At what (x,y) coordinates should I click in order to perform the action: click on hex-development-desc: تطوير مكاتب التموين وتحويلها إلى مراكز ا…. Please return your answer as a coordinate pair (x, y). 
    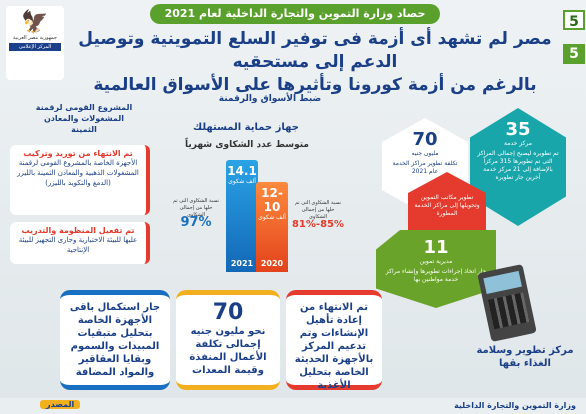
    Looking at the image, I should click on (447, 205).